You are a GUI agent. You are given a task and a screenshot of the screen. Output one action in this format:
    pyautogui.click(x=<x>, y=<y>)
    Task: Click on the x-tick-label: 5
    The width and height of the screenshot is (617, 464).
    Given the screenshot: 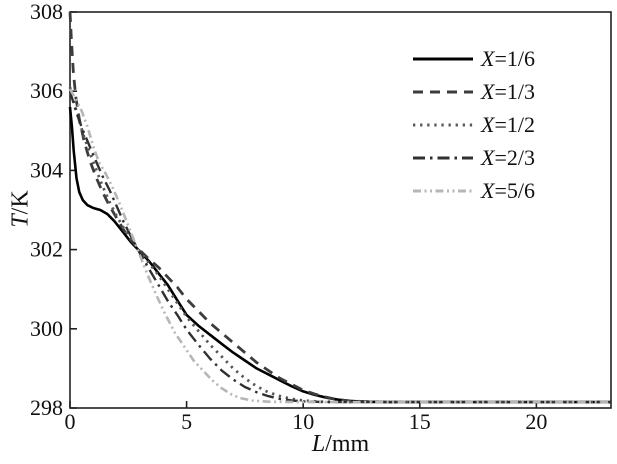 What is the action you would take?
    pyautogui.click(x=186, y=421)
    